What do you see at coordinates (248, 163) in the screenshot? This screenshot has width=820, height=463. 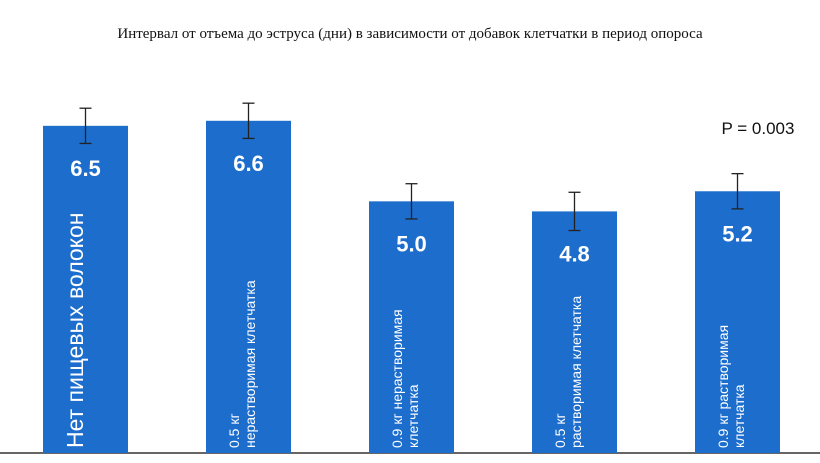 I see `value-label: 6.6` at bounding box center [248, 163].